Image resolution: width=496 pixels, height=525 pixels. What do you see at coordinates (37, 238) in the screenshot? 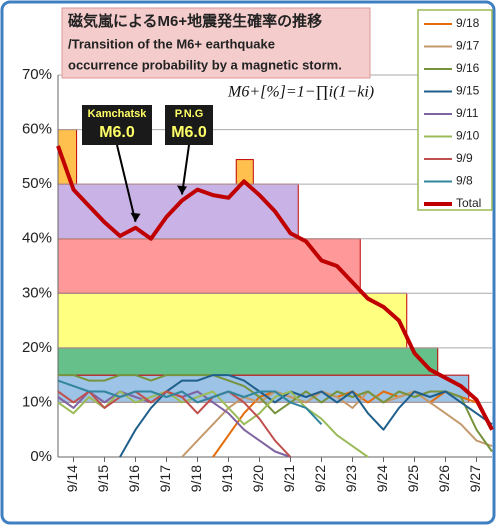
I see `y-tick-label: 40%` at bounding box center [37, 238].